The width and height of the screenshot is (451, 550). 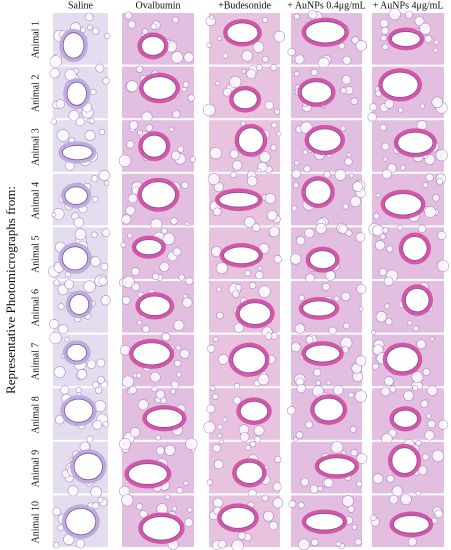 What do you see at coordinates (10, 290) in the screenshot?
I see `side-label: Representative Photomicrographs from:` at bounding box center [10, 290].